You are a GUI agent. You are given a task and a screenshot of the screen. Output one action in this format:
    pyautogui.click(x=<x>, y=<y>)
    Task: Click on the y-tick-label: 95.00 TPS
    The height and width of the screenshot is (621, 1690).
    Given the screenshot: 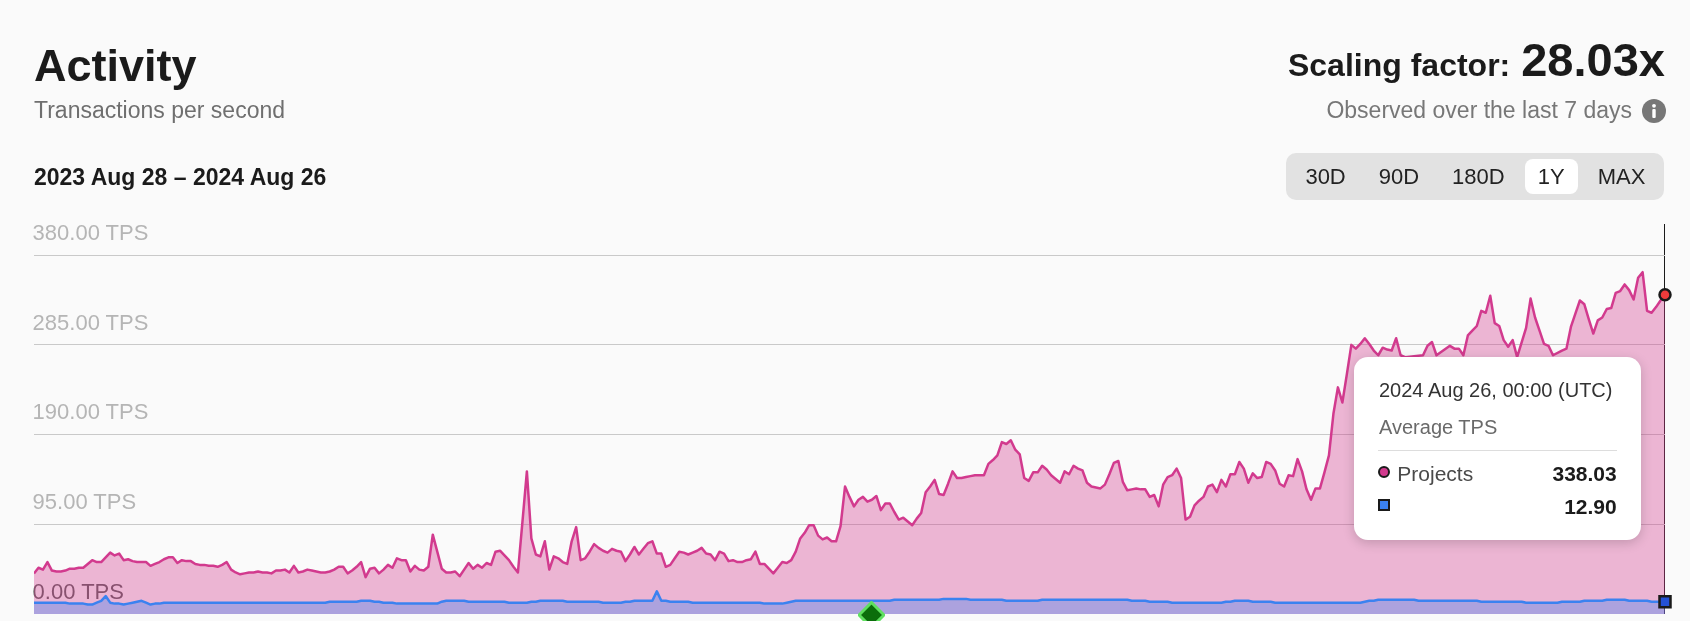 What is the action you would take?
    pyautogui.click(x=84, y=501)
    